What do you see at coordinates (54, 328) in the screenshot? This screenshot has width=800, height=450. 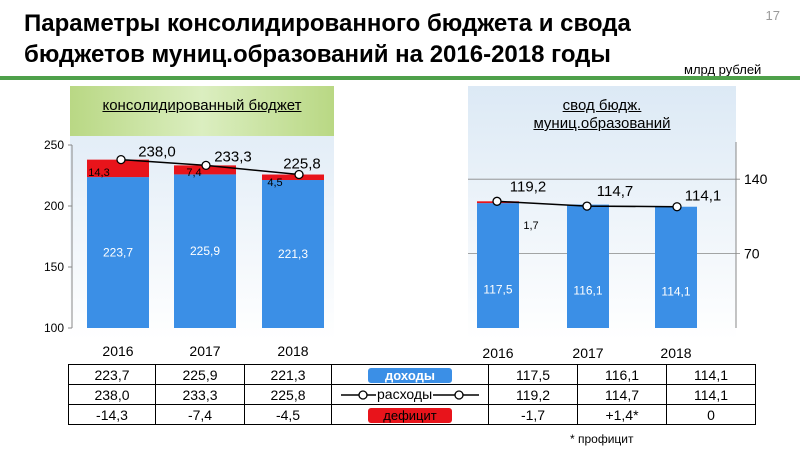 I see `y-tick-label: 100` at bounding box center [54, 328].